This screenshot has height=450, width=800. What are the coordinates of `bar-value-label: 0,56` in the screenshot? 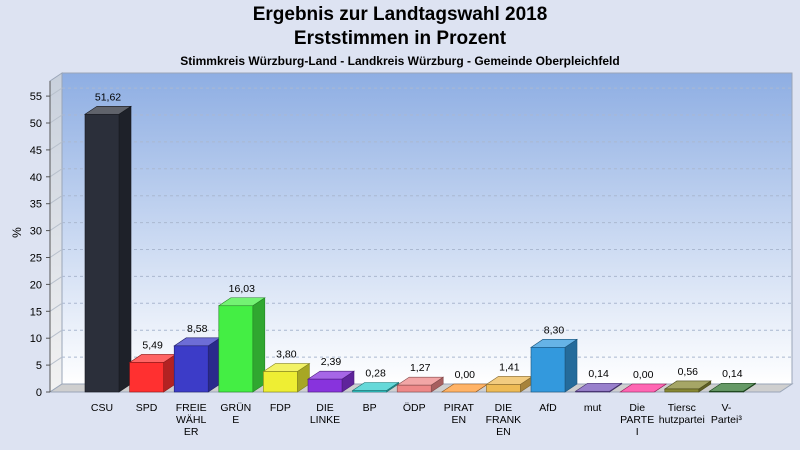 It's located at (688, 372).